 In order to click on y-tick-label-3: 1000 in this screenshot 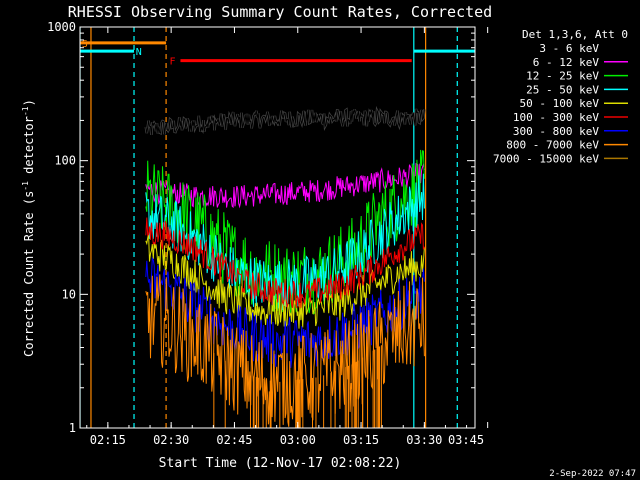, I will do `click(61, 27)`.